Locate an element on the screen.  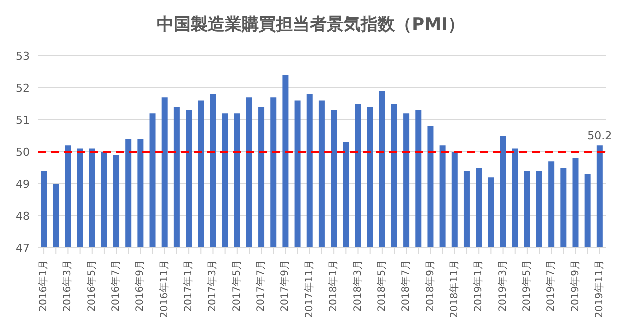
x-tick-label: 2018年5月 is located at coordinates (382, 286).